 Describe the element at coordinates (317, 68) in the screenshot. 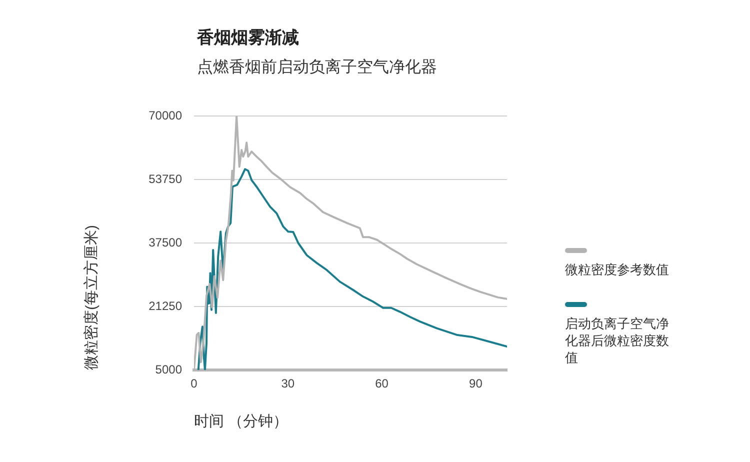

I see `chart-subtitle: 点燃香烟前启动负离子空气净化器` at that location.